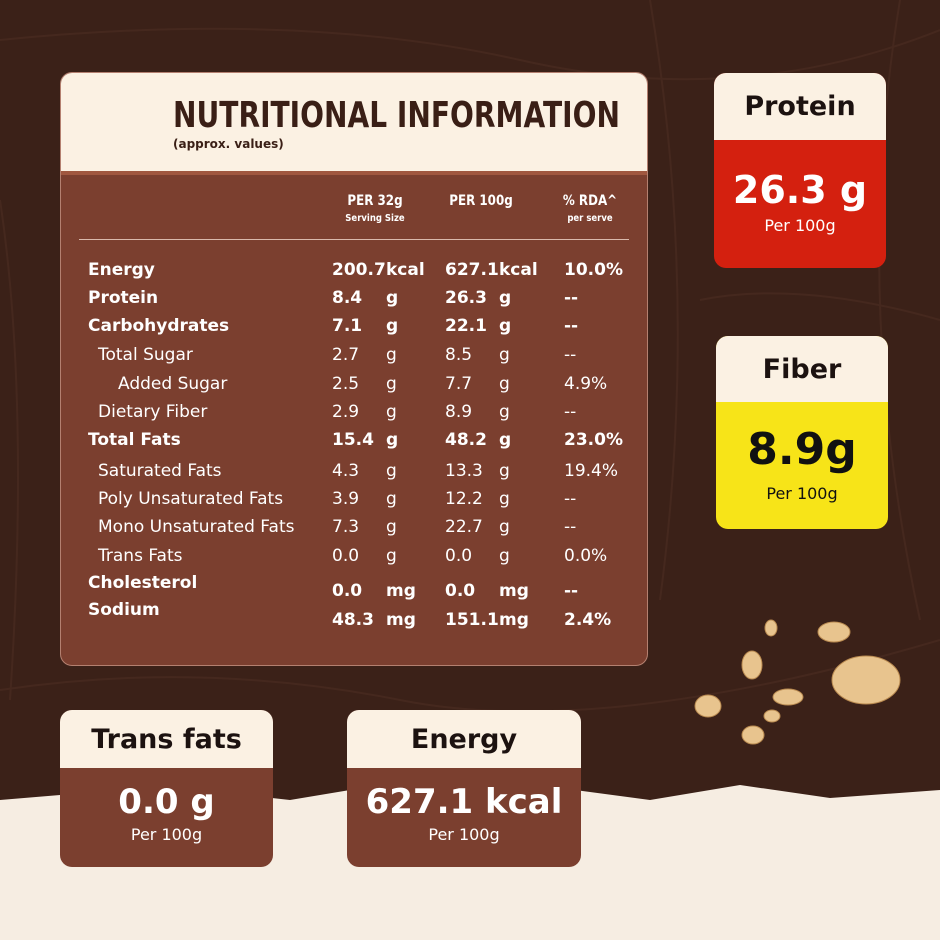 Image resolution: width=940 pixels, height=940 pixels. What do you see at coordinates (354, 239) in the screenshot?
I see `divider` at bounding box center [354, 239].